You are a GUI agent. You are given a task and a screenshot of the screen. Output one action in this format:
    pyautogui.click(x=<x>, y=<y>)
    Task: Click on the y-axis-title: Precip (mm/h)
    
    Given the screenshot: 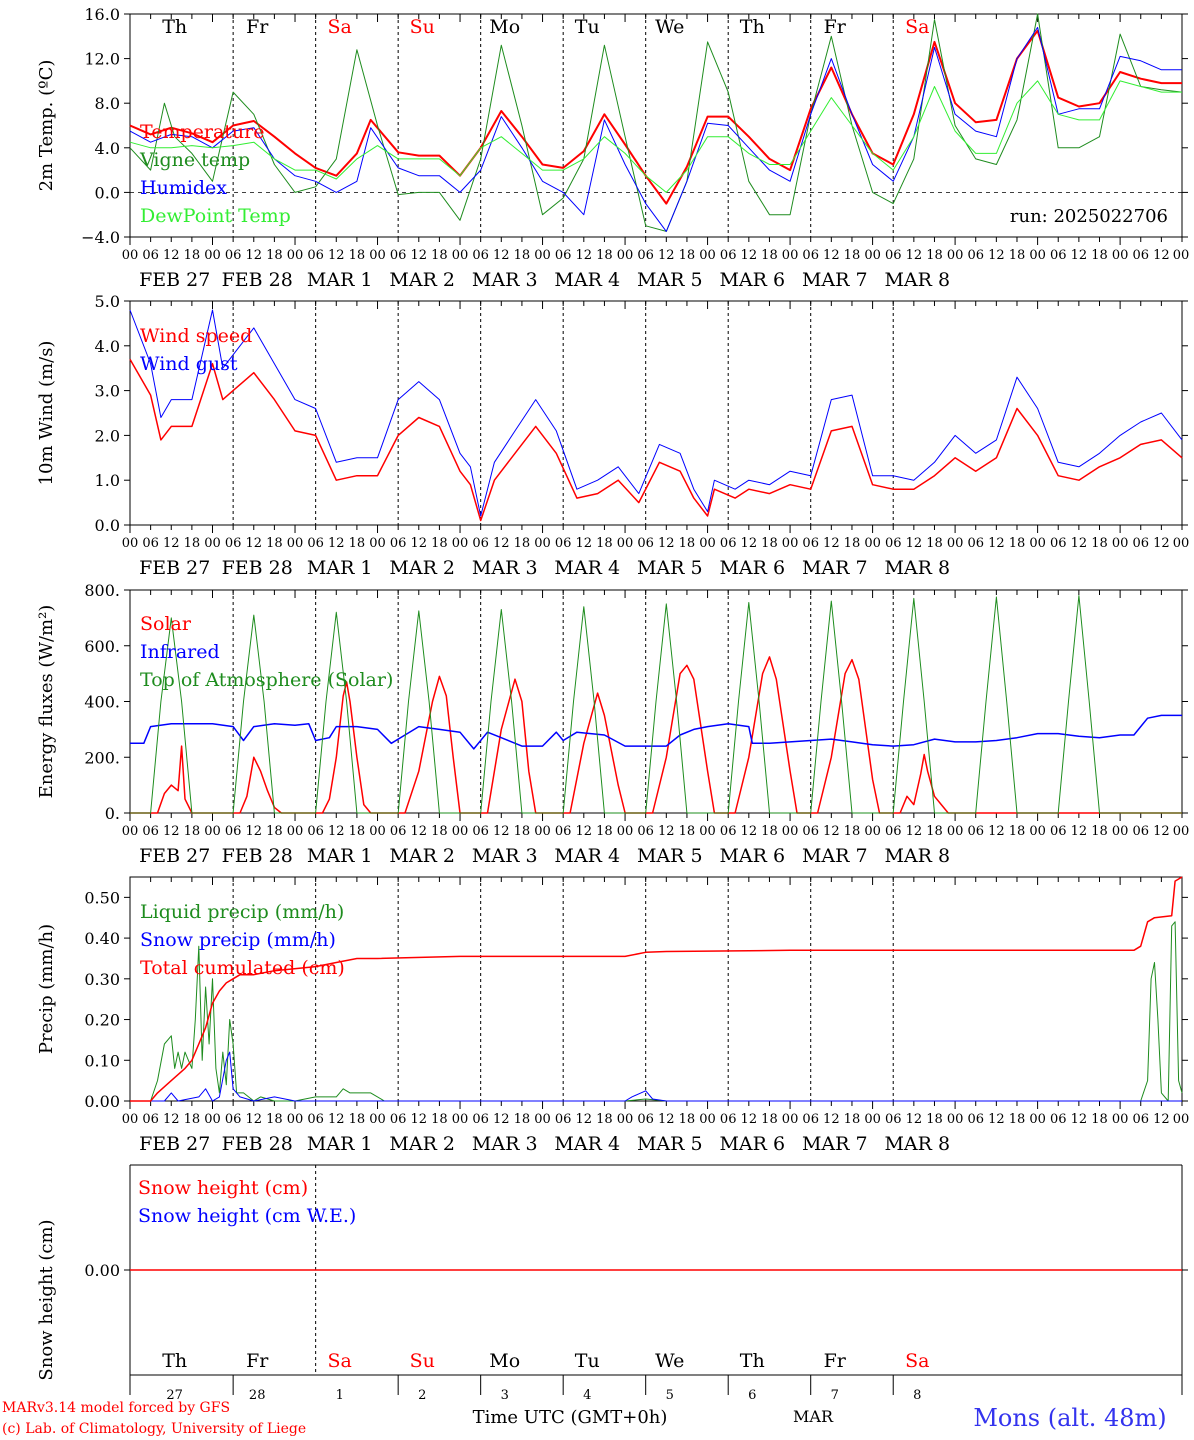 What is the action you would take?
    pyautogui.click(x=46, y=989)
    